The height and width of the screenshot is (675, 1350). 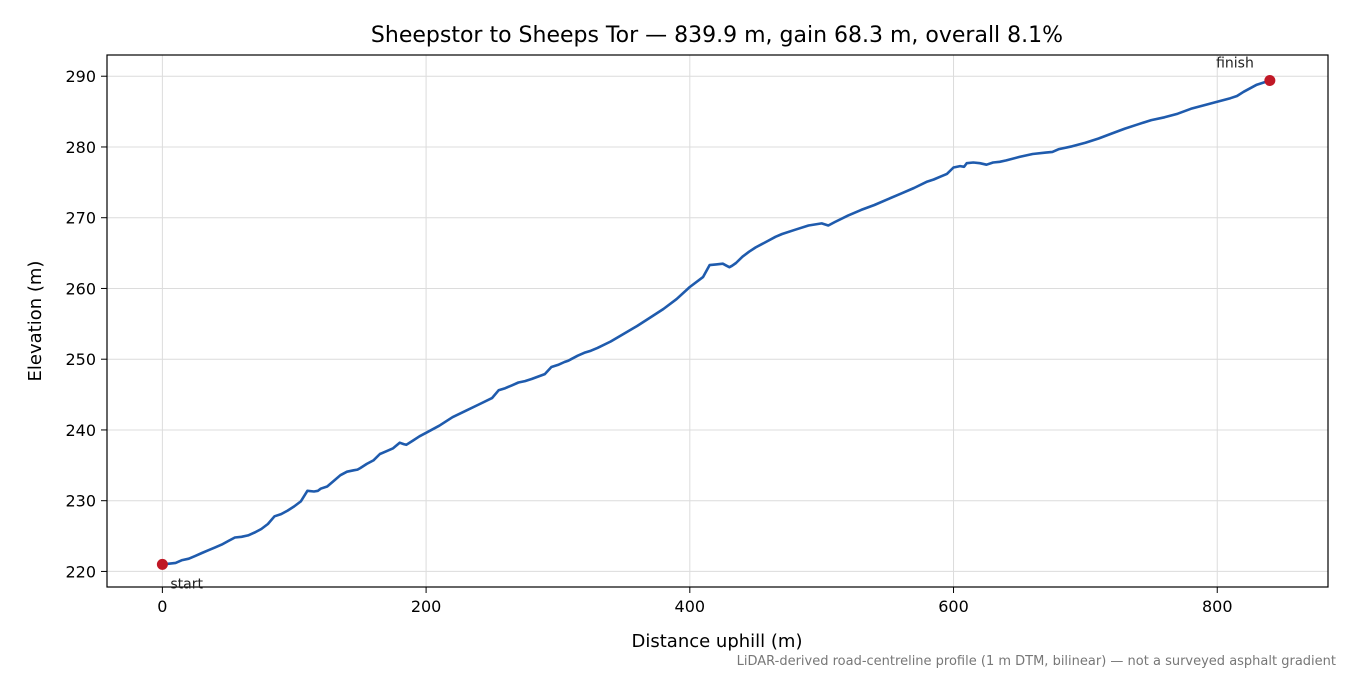 What do you see at coordinates (162, 606) in the screenshot?
I see `x-tick-label: 0` at bounding box center [162, 606].